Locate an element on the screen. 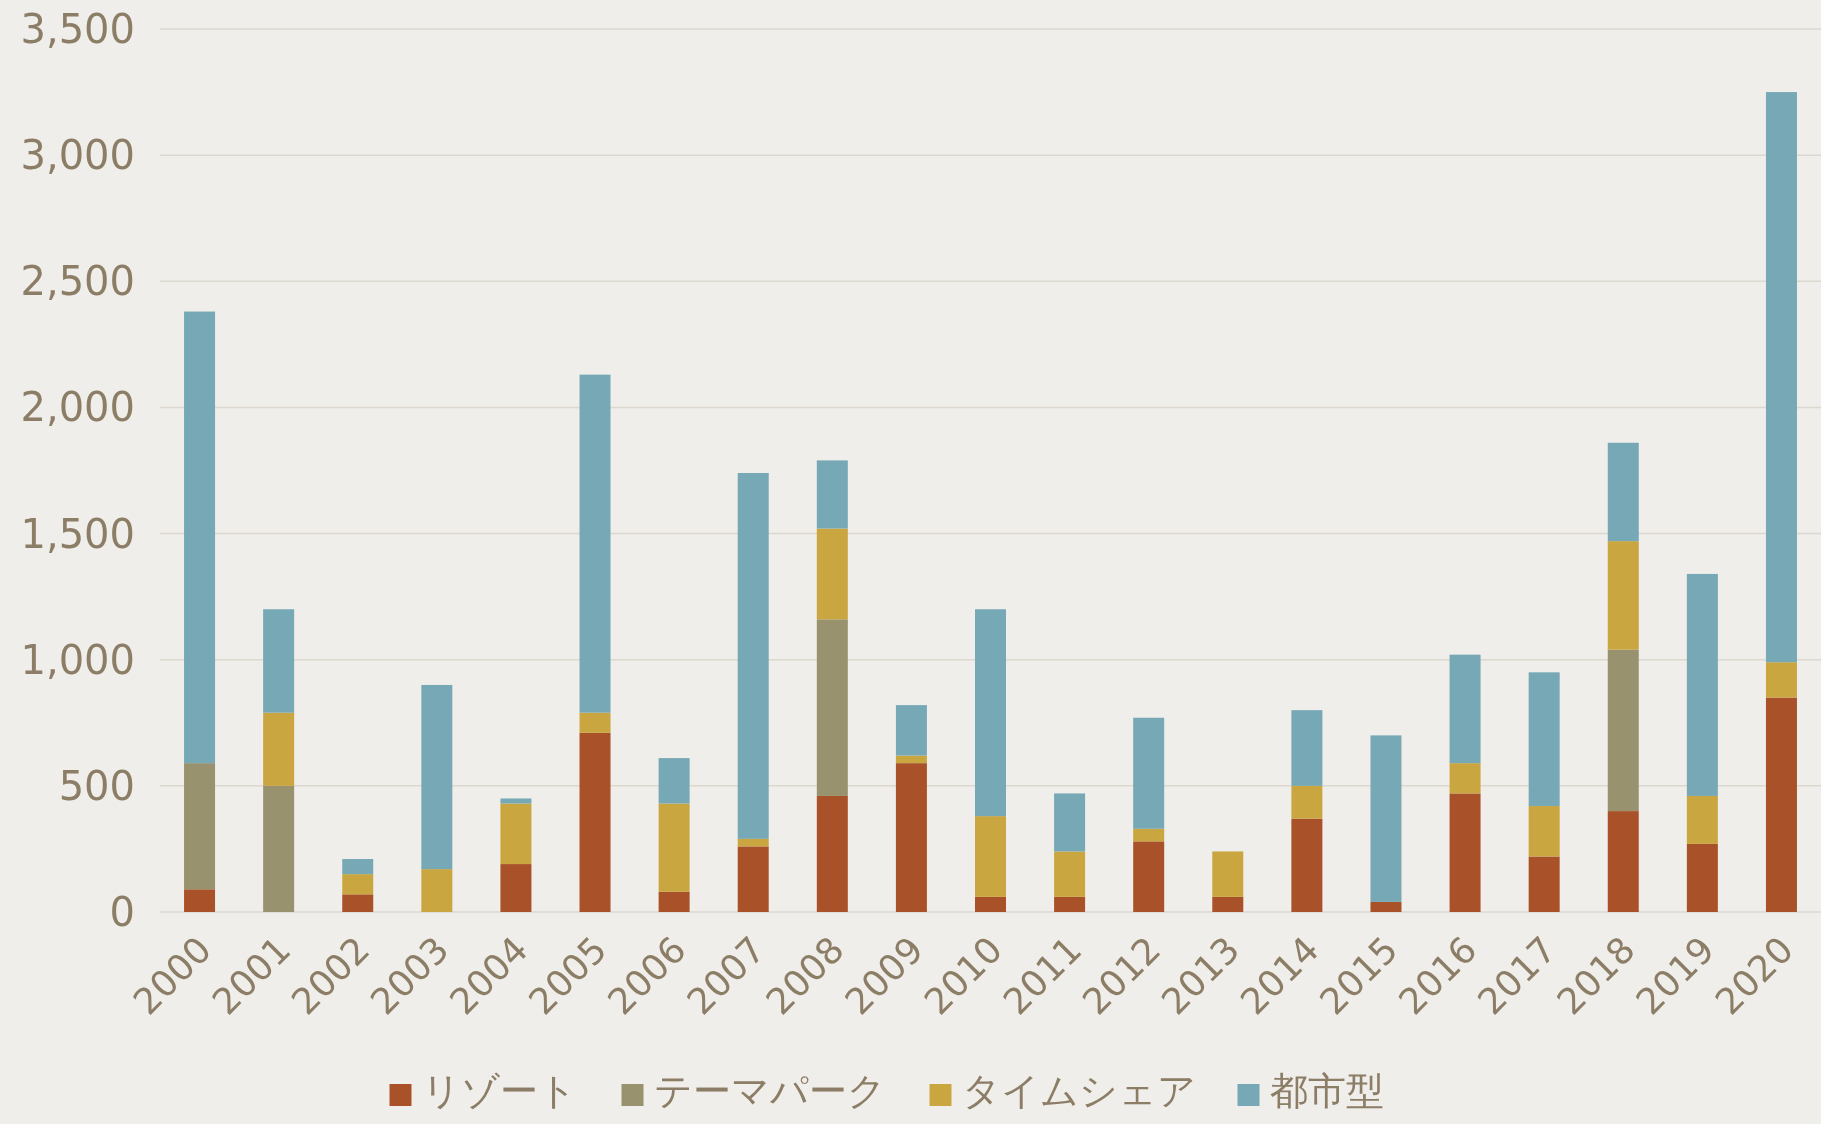  legend-label: タイムシェア is located at coordinates (1078, 1091).